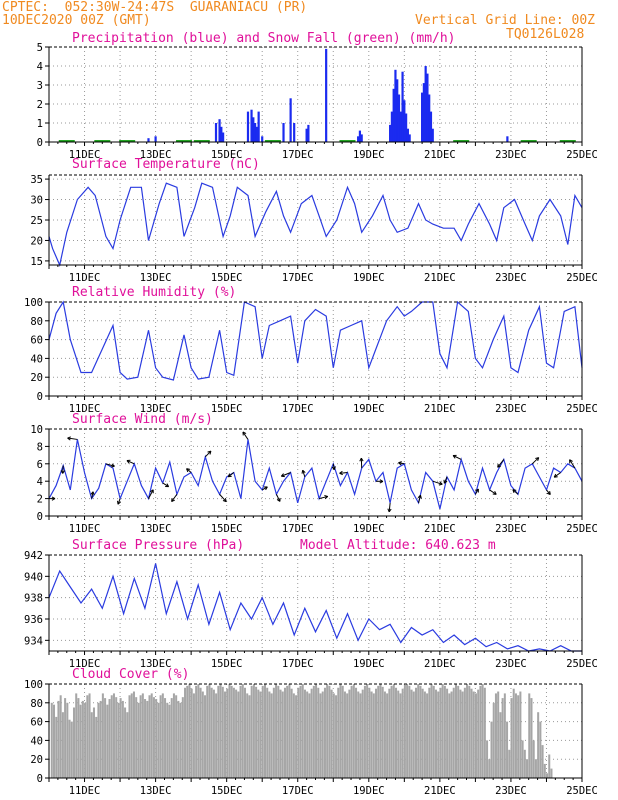 Image resolution: width=618 pixels, height=800 pixels. What do you see at coordinates (40, 48) in the screenshot?
I see `y-tick-label: 5` at bounding box center [40, 48].